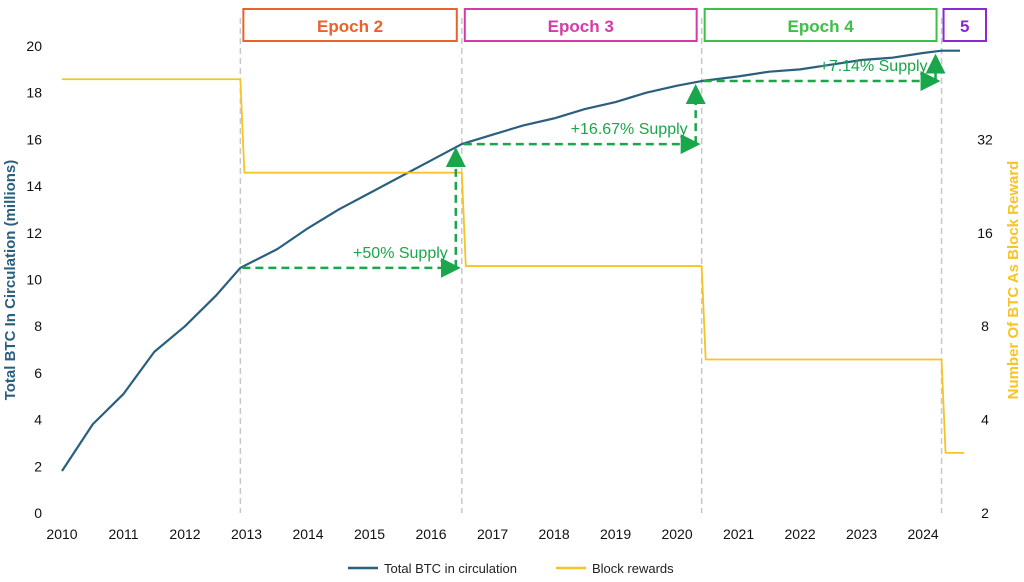  I want to click on y-left-tick-label: 10, so click(34, 280).